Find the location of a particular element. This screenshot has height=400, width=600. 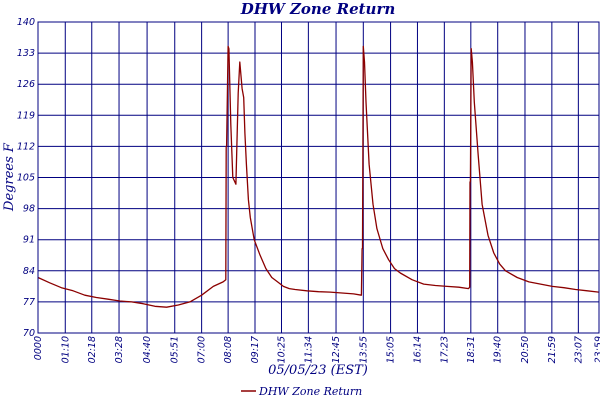

x-tick-label: 10:25 is located at coordinates (281, 349).